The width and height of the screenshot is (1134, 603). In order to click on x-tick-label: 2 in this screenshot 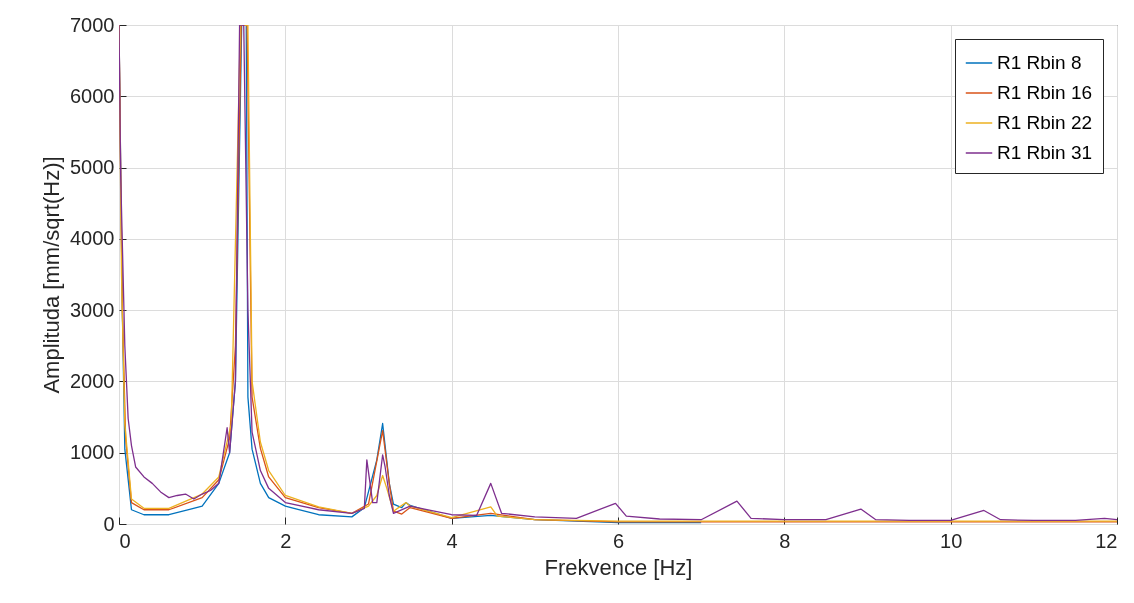, I will do `click(286, 540)`.